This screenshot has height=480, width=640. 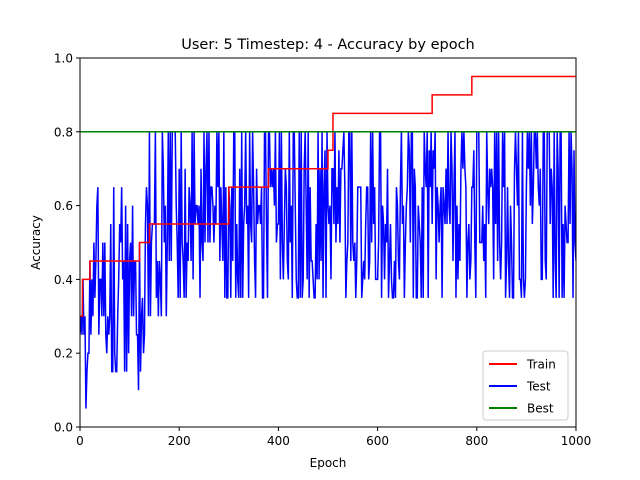 I want to click on y-tick-label: 0.2, so click(x=63, y=354).